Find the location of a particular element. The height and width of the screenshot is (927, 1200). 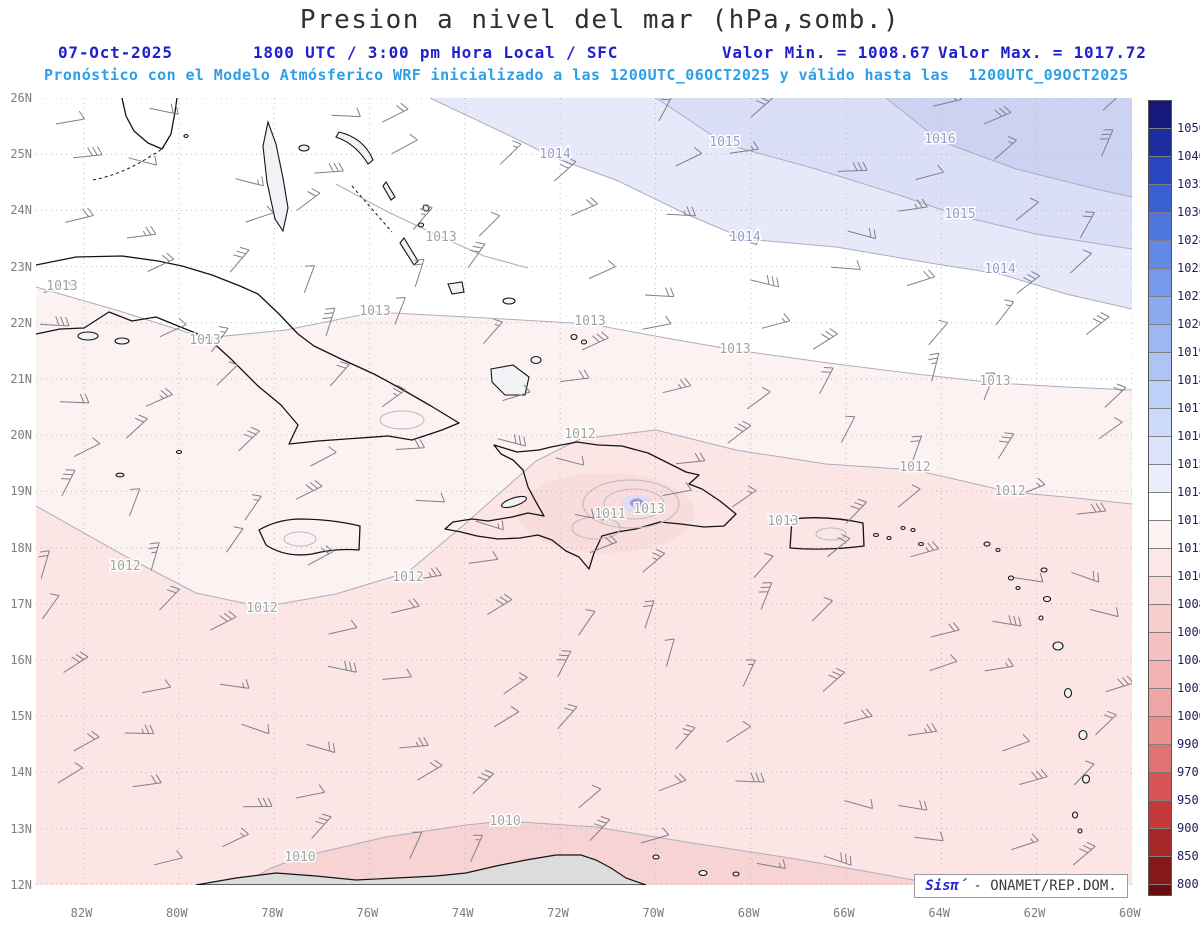

lat-label: 15N is located at coordinates (21, 716).